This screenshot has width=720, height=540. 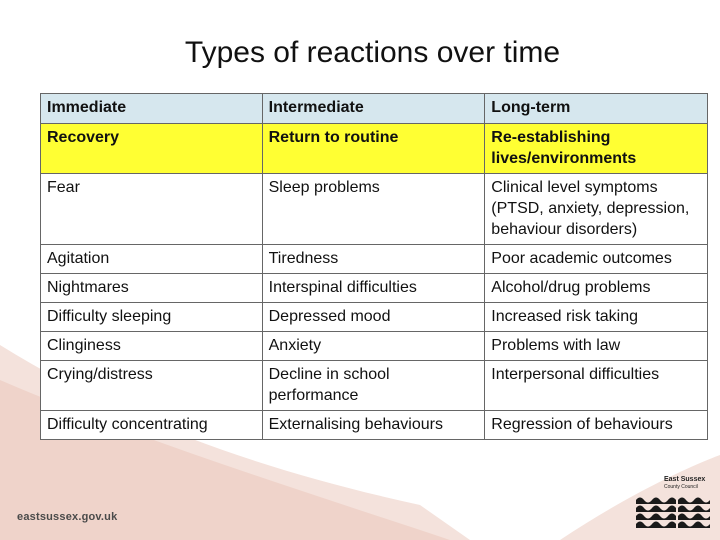 What do you see at coordinates (596, 259) in the screenshot?
I see `table-cell: Poor academic outcomes` at bounding box center [596, 259].